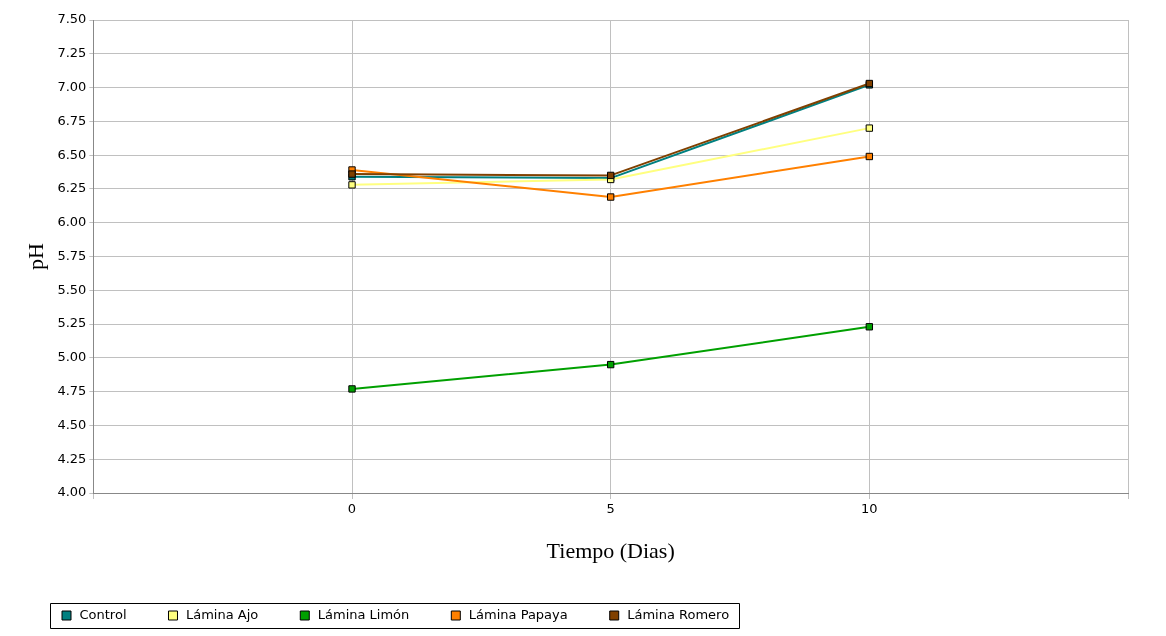 The height and width of the screenshot is (636, 1166). I want to click on x-tick-label: 5, so click(610, 509).